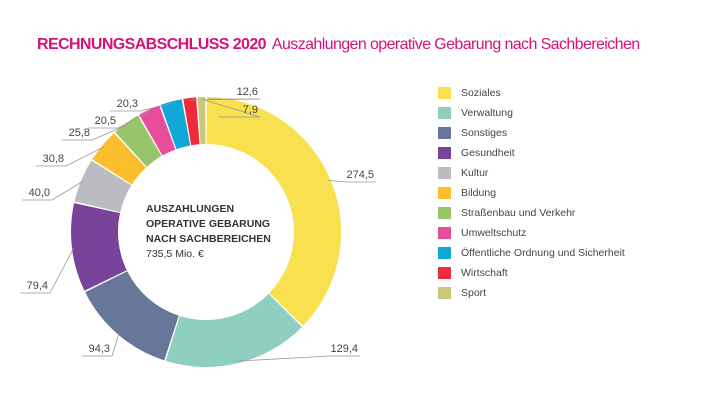 The image size is (720, 405). I want to click on legend-item: Bildung, so click(568, 193).